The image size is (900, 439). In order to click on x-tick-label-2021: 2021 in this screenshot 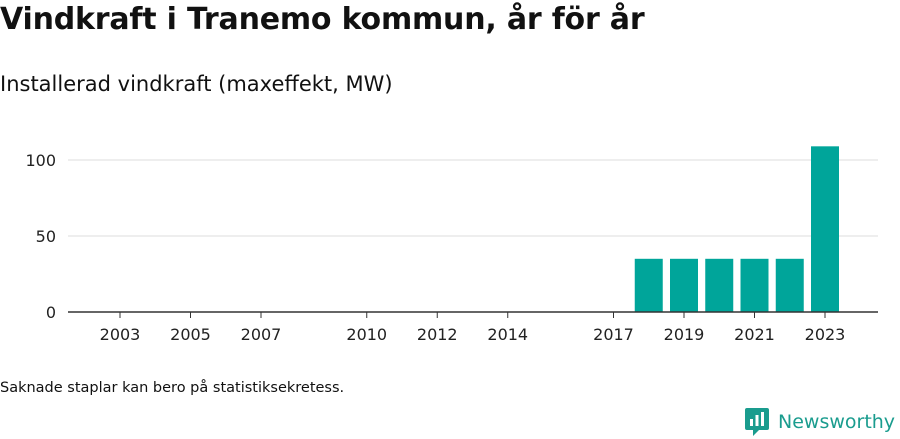, I will do `click(754, 334)`.